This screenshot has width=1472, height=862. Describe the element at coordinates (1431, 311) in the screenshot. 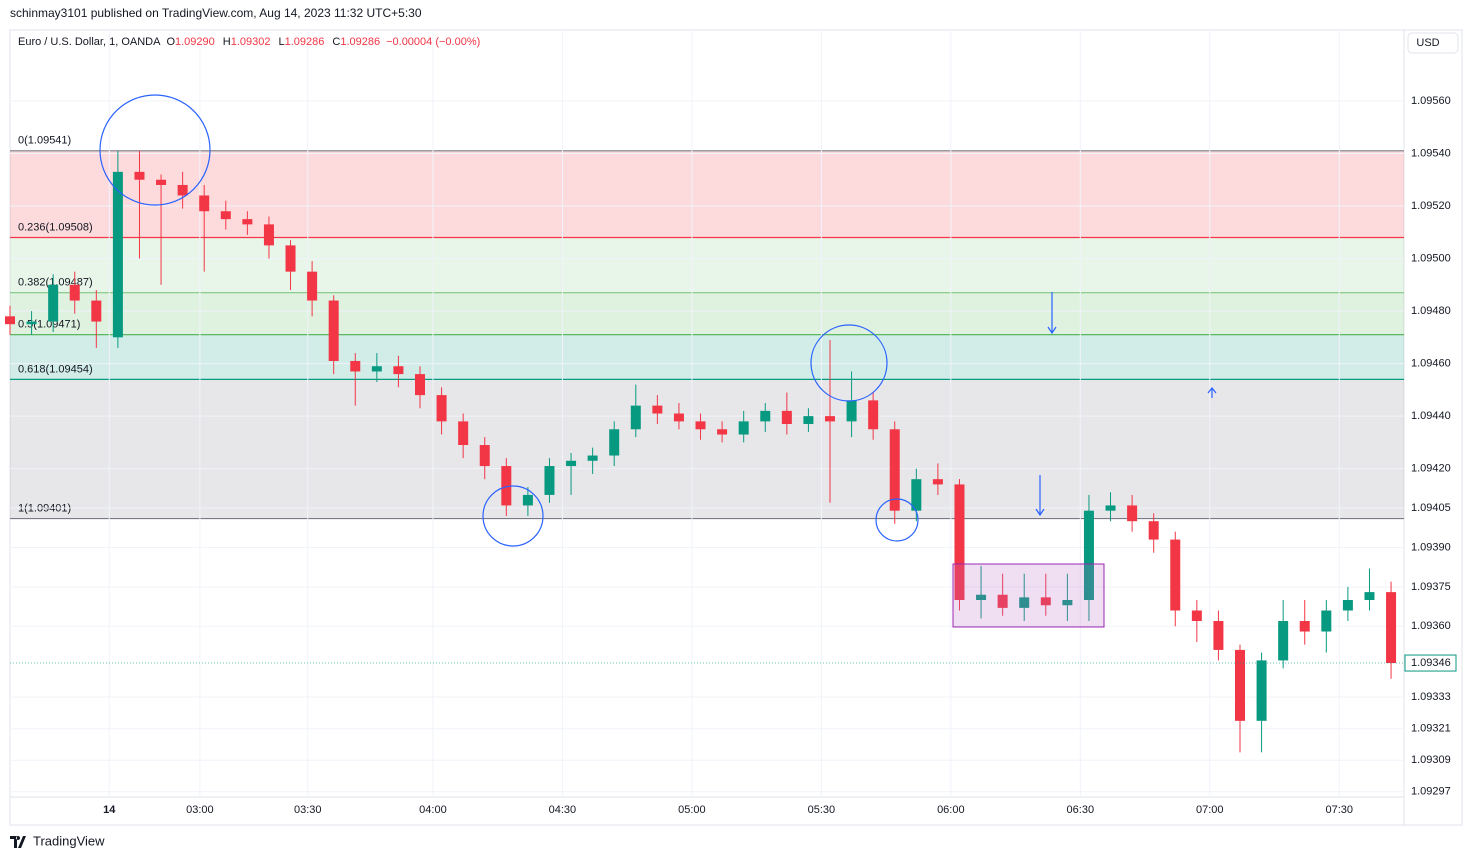

I see `y-tick-label: 1.09480` at that location.